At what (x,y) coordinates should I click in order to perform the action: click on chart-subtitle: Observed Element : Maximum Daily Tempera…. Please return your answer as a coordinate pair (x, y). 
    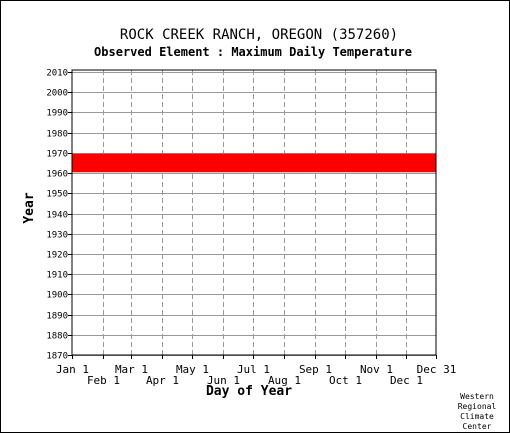
    Looking at the image, I should click on (253, 52).